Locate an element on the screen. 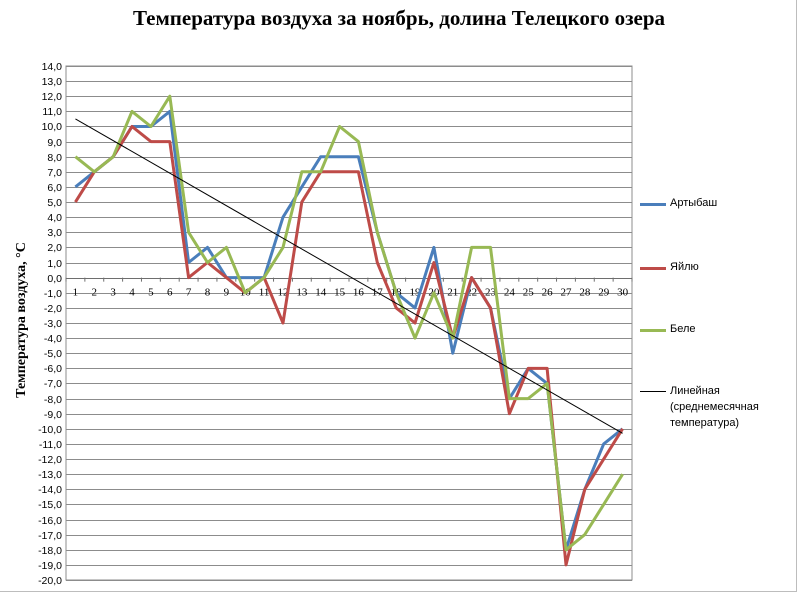  x-tick-label: 5 is located at coordinates (151, 293).